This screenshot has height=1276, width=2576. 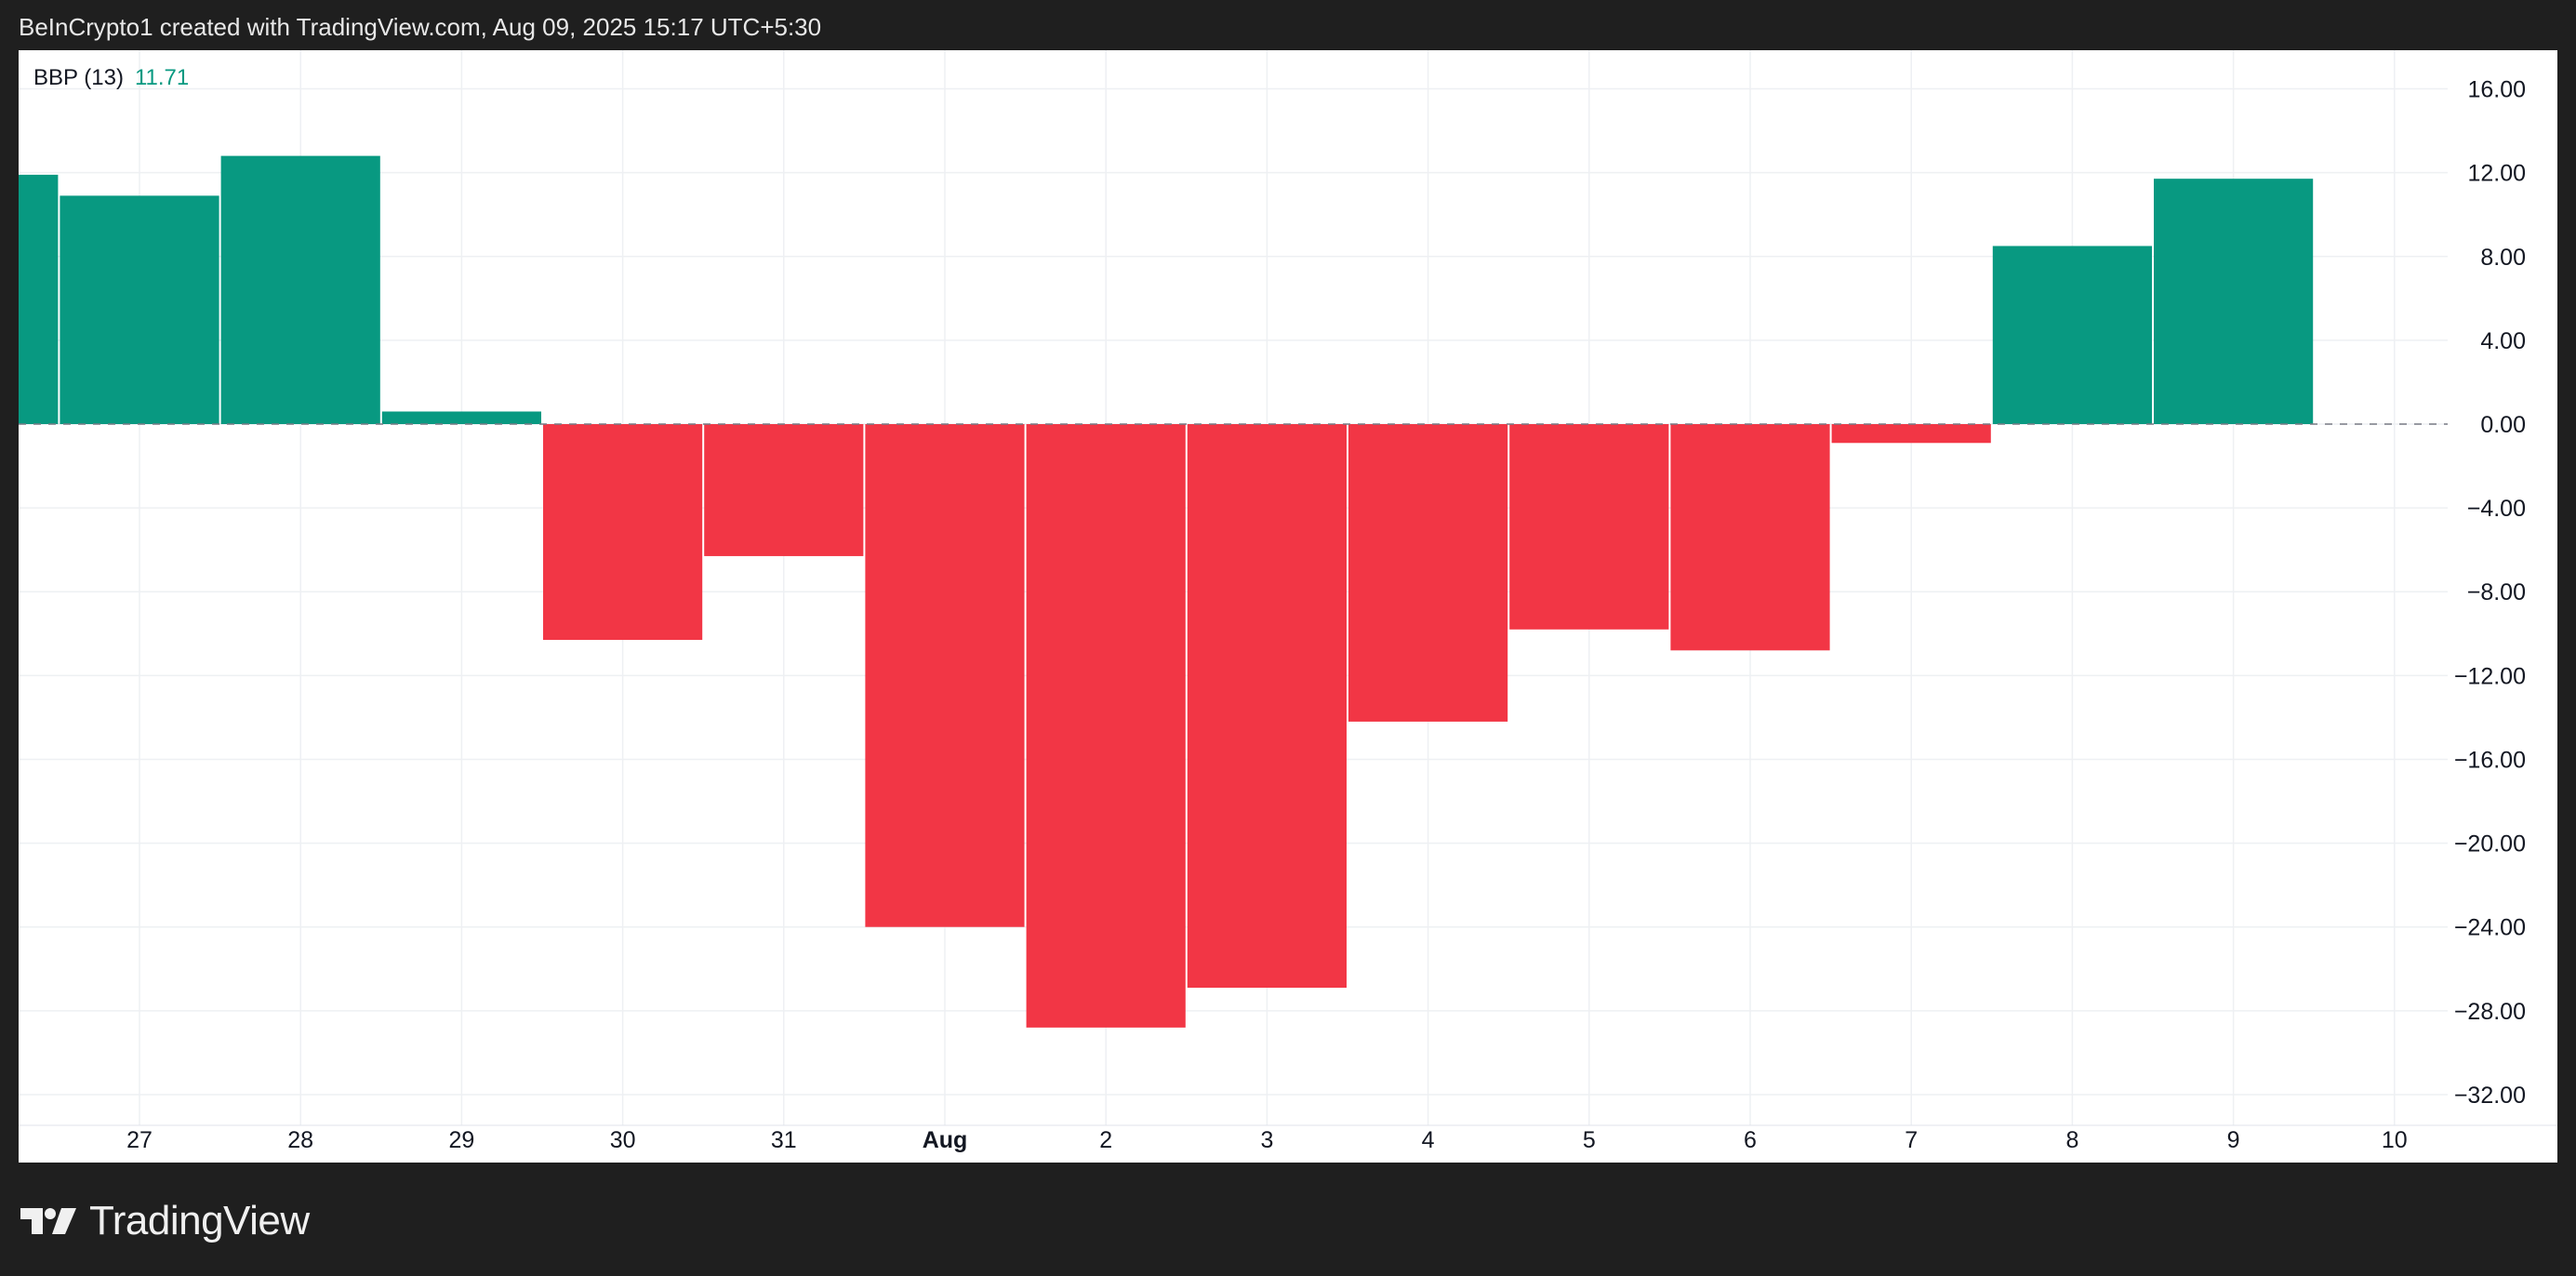 I want to click on x-tick-label: 30, so click(x=623, y=1140).